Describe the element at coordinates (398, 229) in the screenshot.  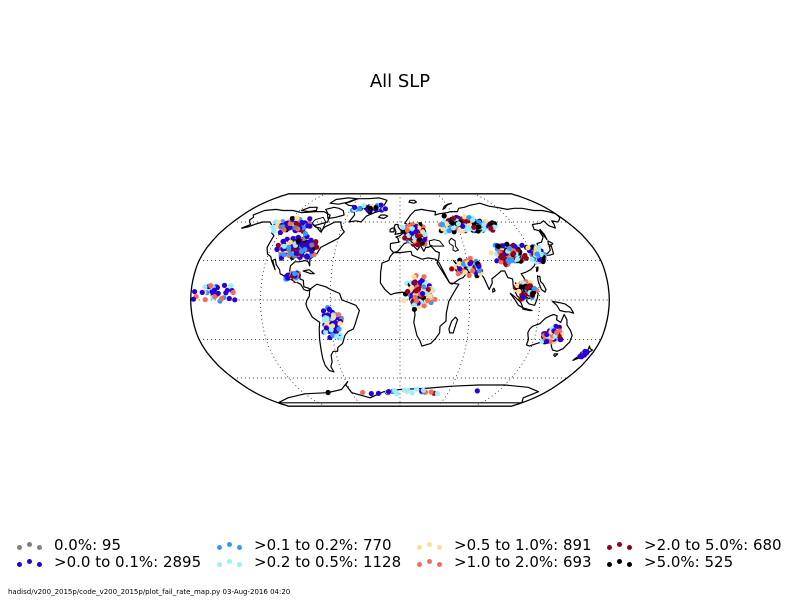
I see `land-great-britain` at that location.